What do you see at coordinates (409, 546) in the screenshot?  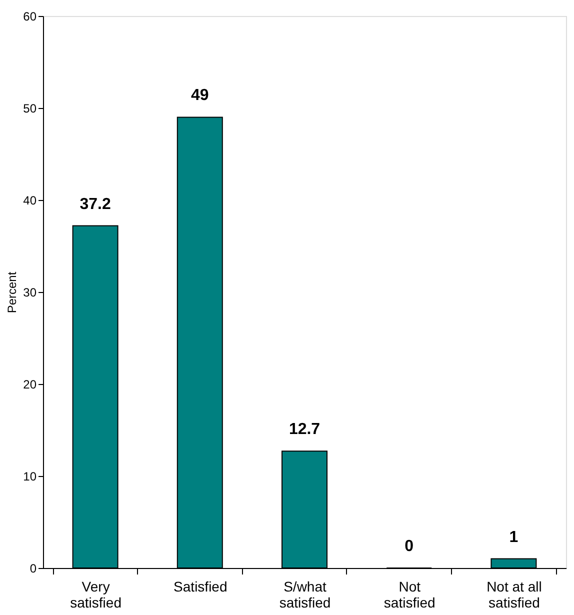 I see `data-label: 0` at bounding box center [409, 546].